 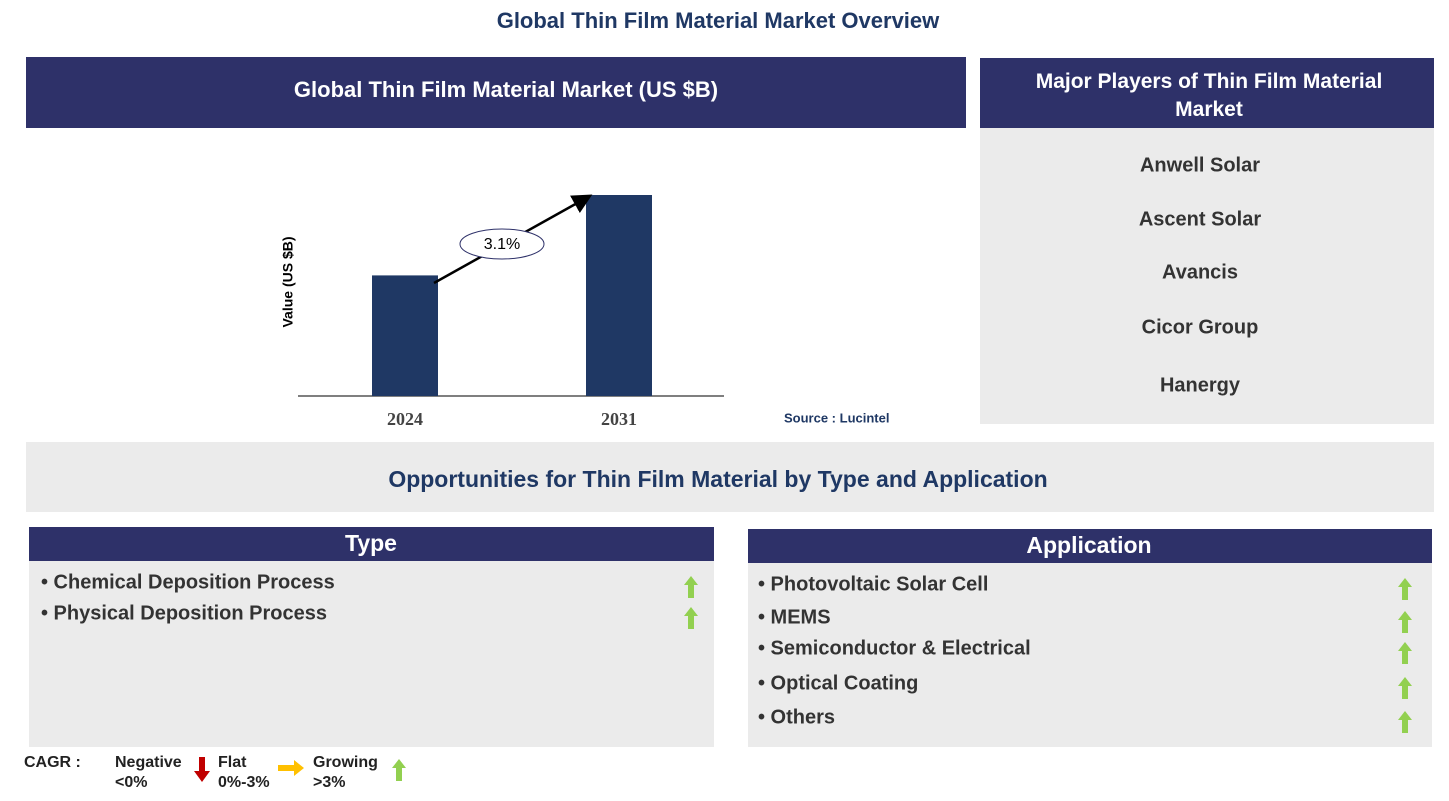 I want to click on application-title: Application, so click(x=1088, y=545).